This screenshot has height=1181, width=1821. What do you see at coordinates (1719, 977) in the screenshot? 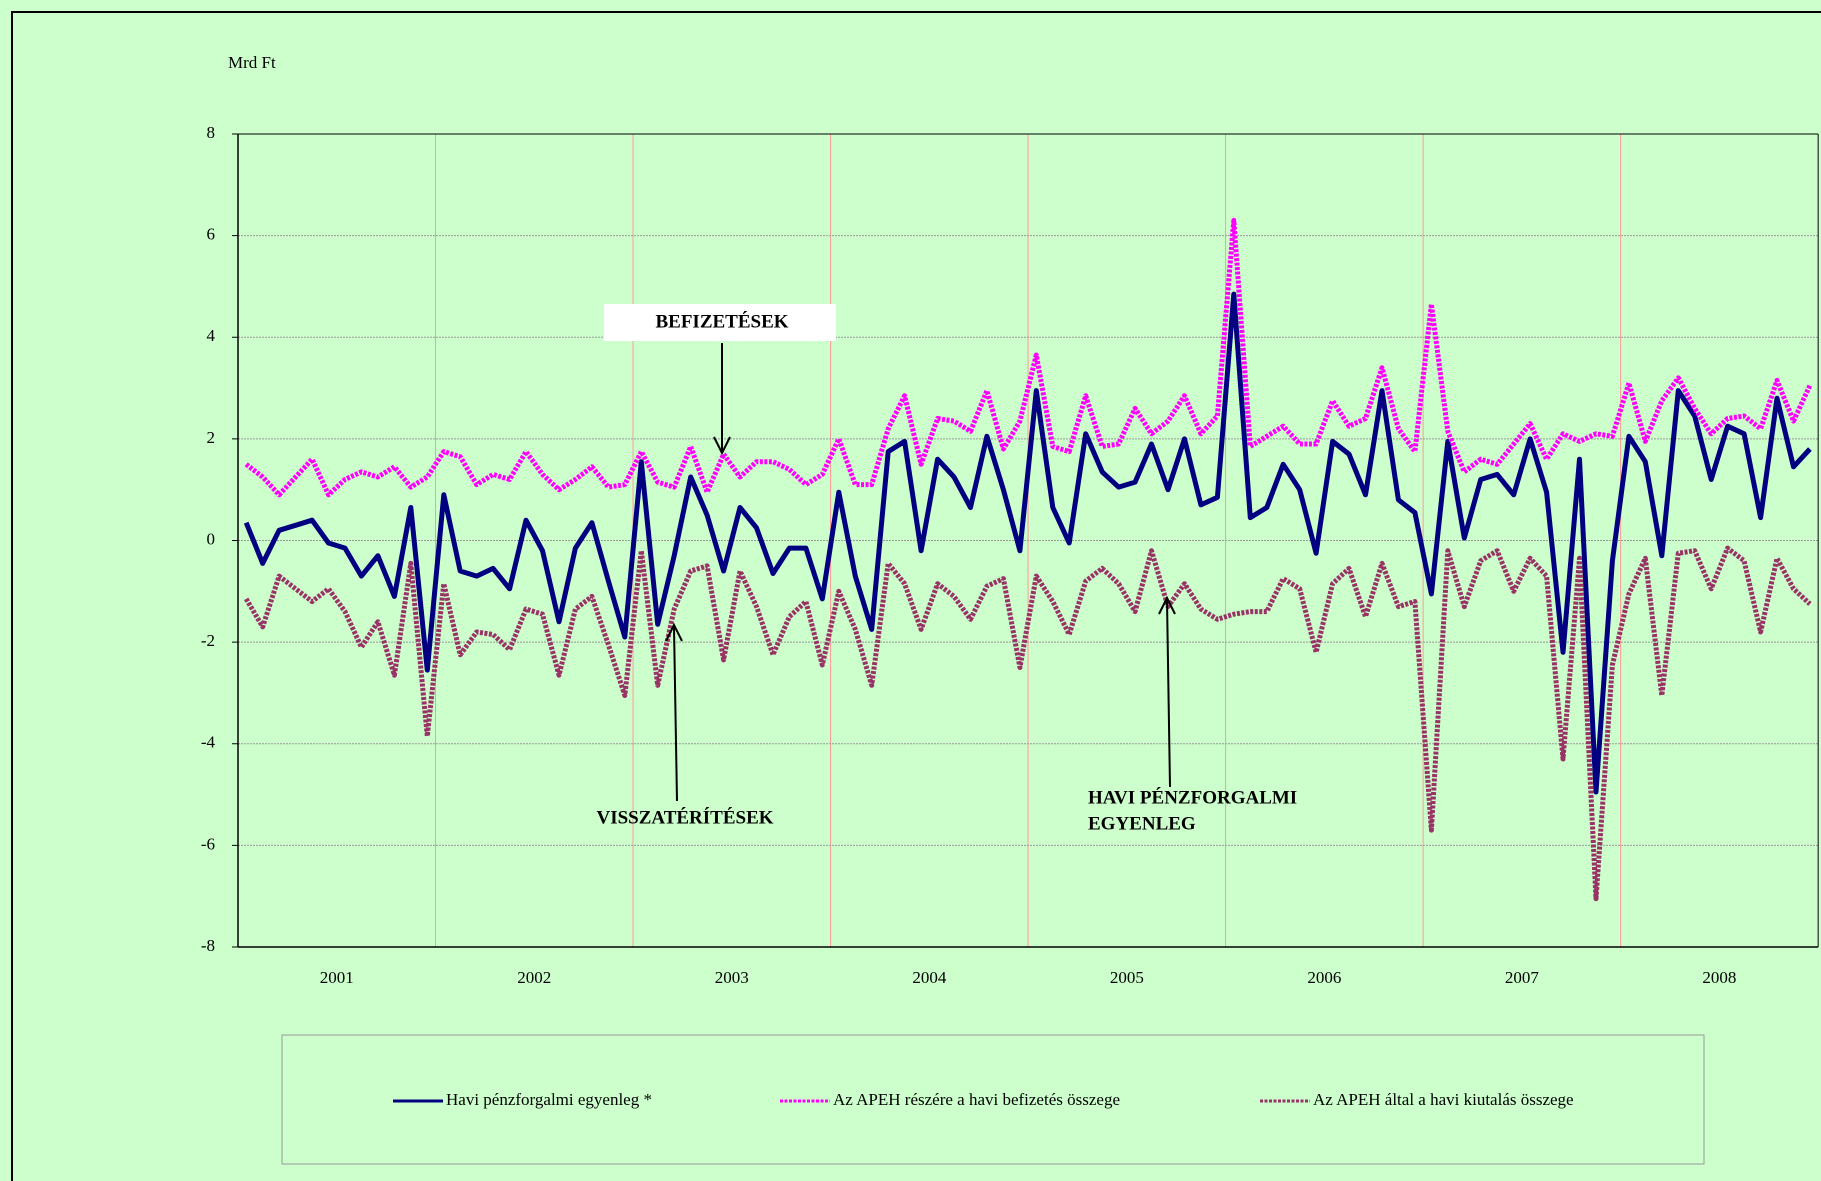
I see `x-tick-label: 2008` at bounding box center [1719, 977].